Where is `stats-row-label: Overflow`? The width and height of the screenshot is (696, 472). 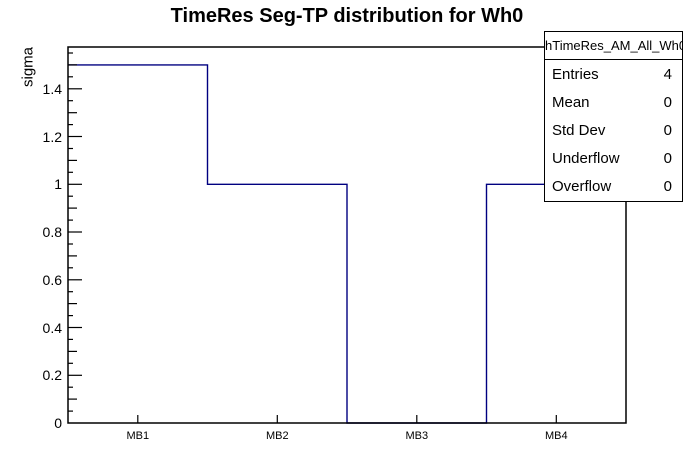
stats-row-label: Overflow is located at coordinates (582, 187).